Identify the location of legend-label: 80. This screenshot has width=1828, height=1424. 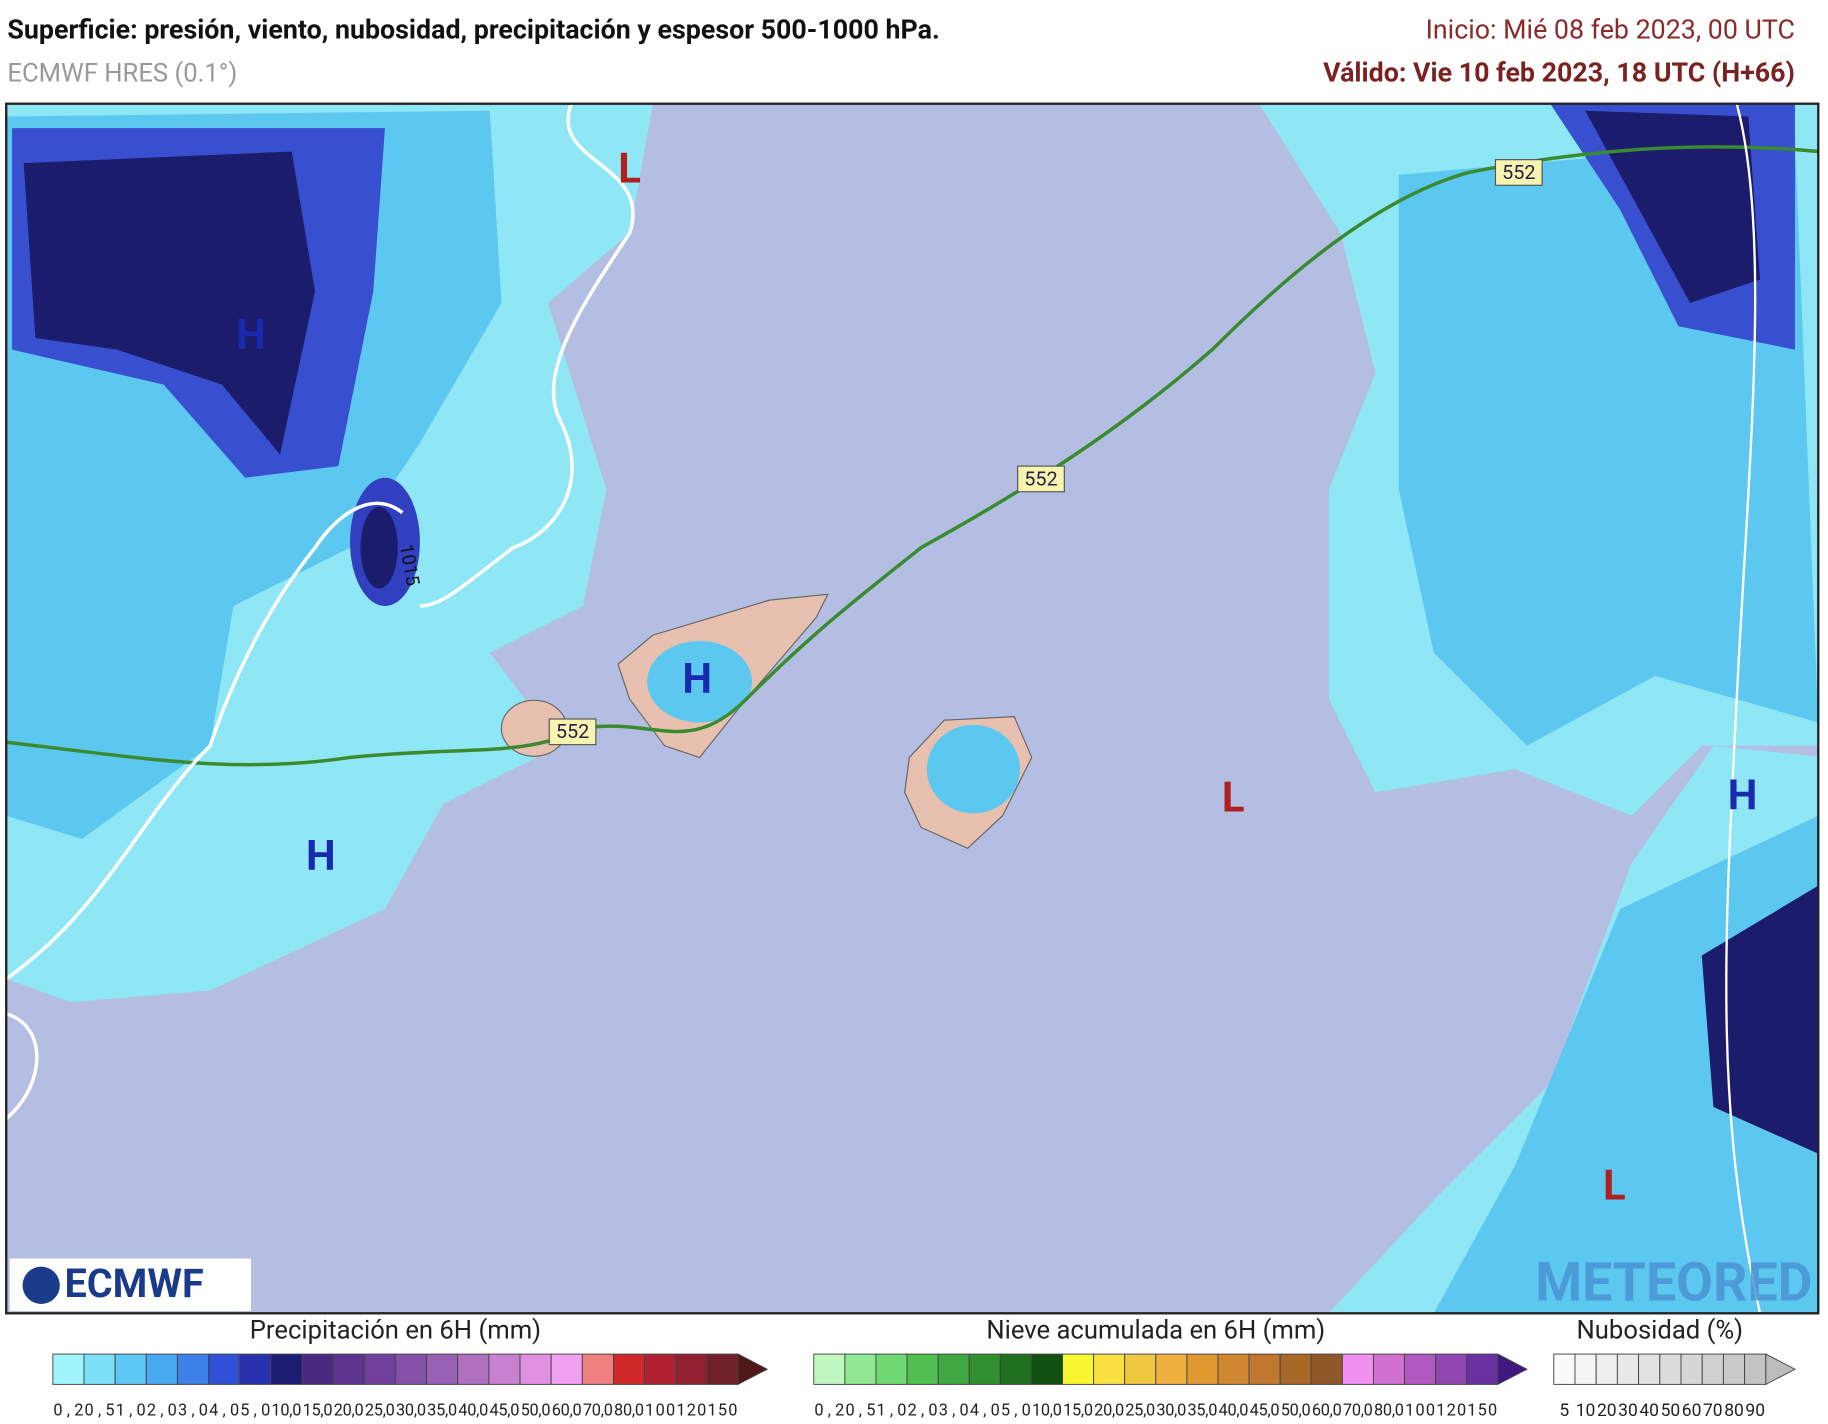
(1734, 1411).